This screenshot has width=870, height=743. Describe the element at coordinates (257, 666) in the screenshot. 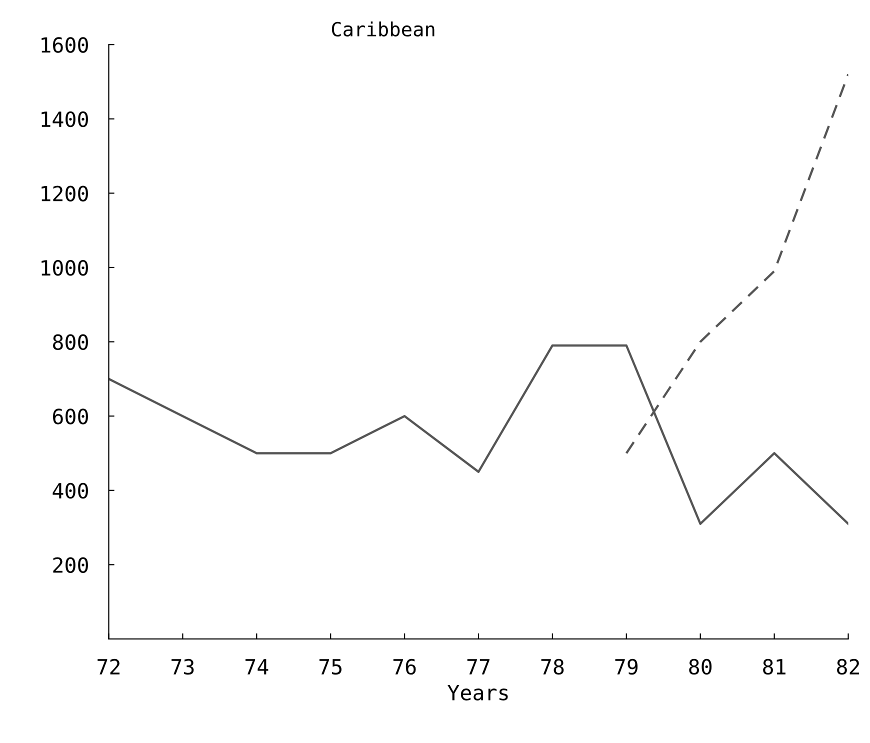

I see `x-tick-label: 74` at that location.